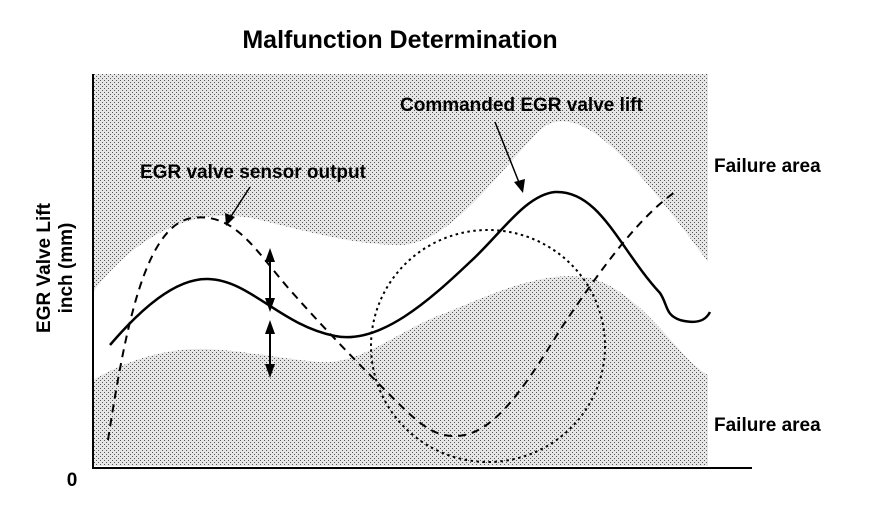 This screenshot has height=506, width=896. What do you see at coordinates (270, 349) in the screenshot?
I see `lower-tolerance-arrow` at bounding box center [270, 349].